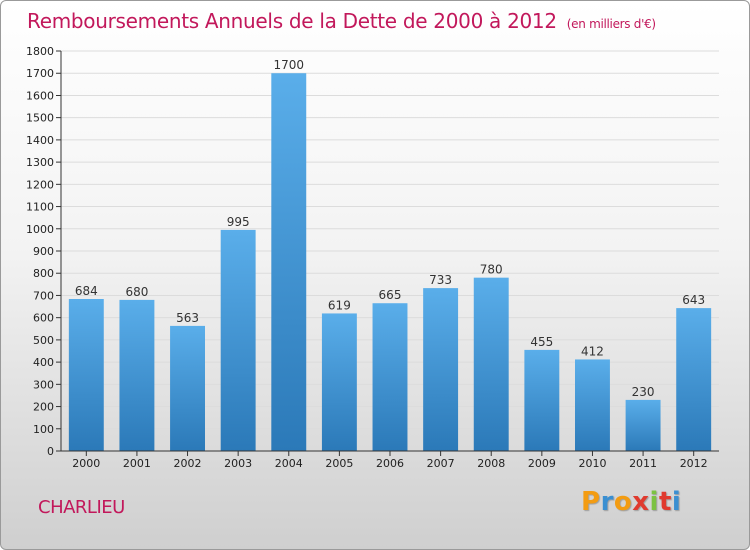  Describe the element at coordinates (694, 379) in the screenshot. I see `bar-2012` at that location.